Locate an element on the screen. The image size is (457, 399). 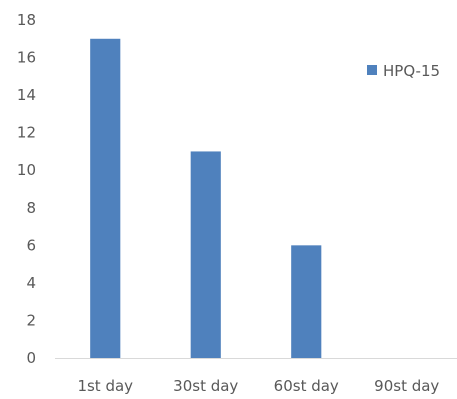
y-tick-label: 6 is located at coordinates (31, 245).